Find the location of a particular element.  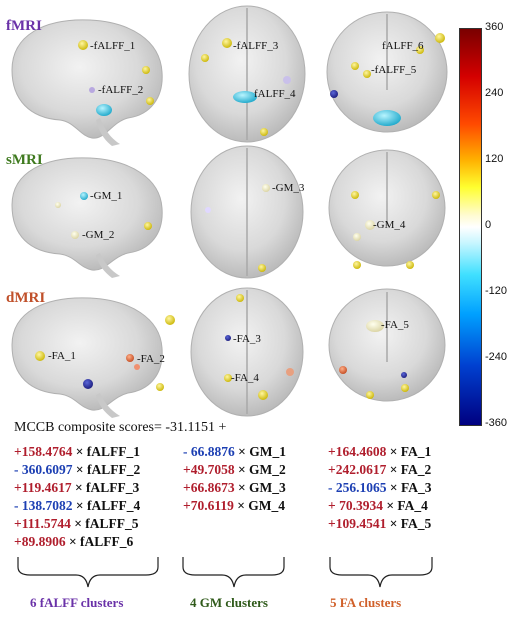

colorbar-tick-label: -120 is located at coordinates (496, 291).